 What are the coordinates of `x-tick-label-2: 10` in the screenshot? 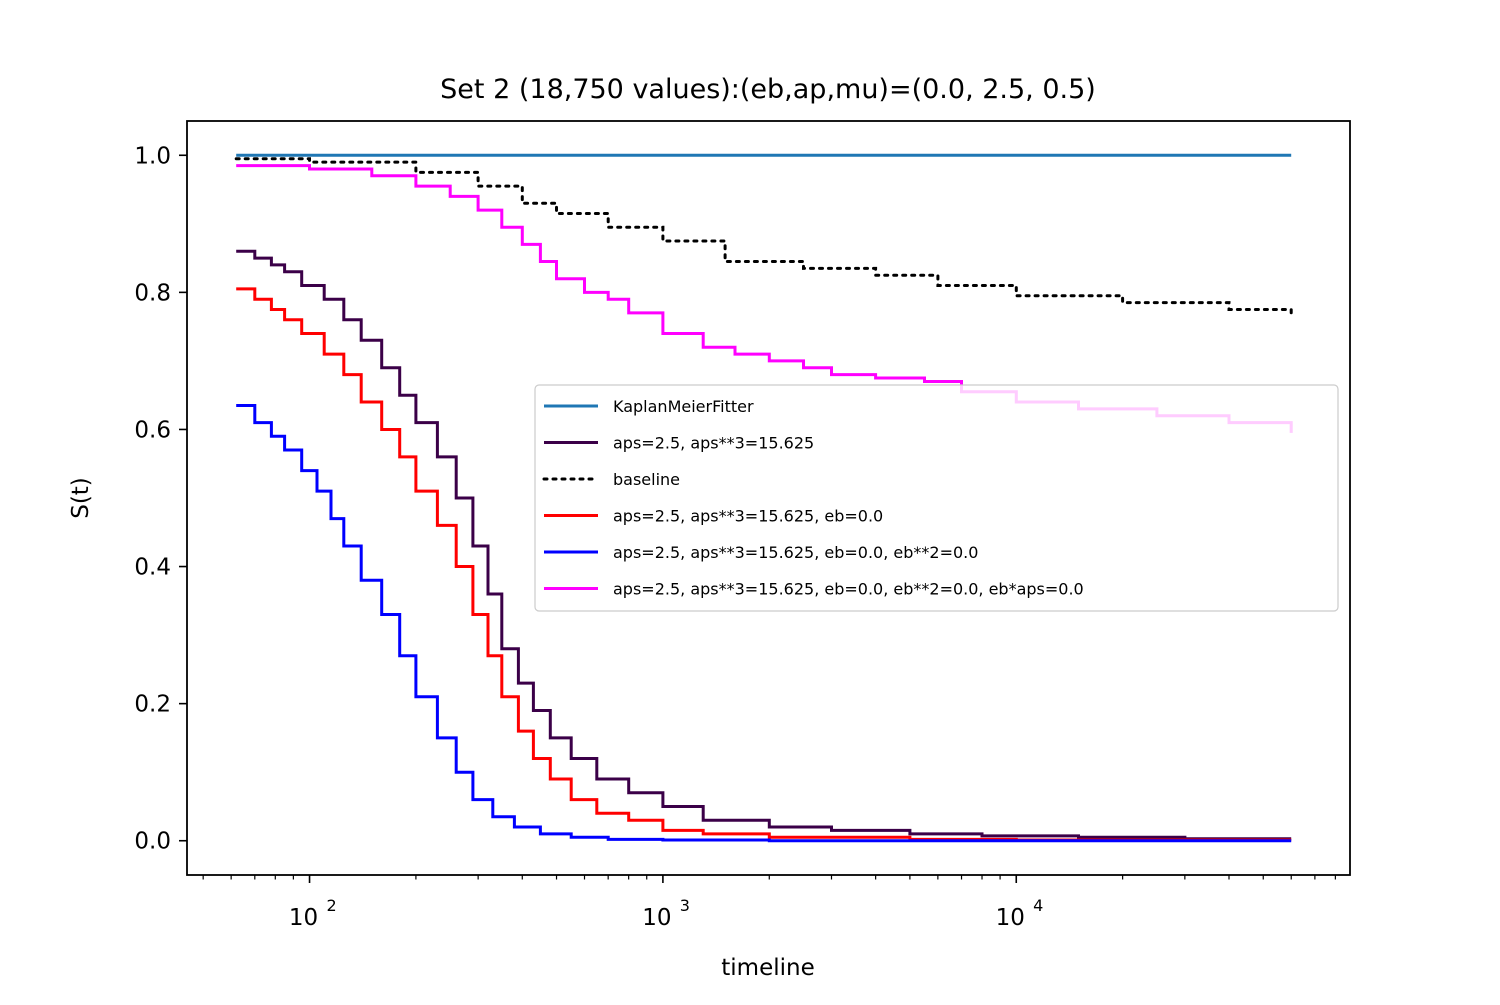 It's located at (1010, 918).